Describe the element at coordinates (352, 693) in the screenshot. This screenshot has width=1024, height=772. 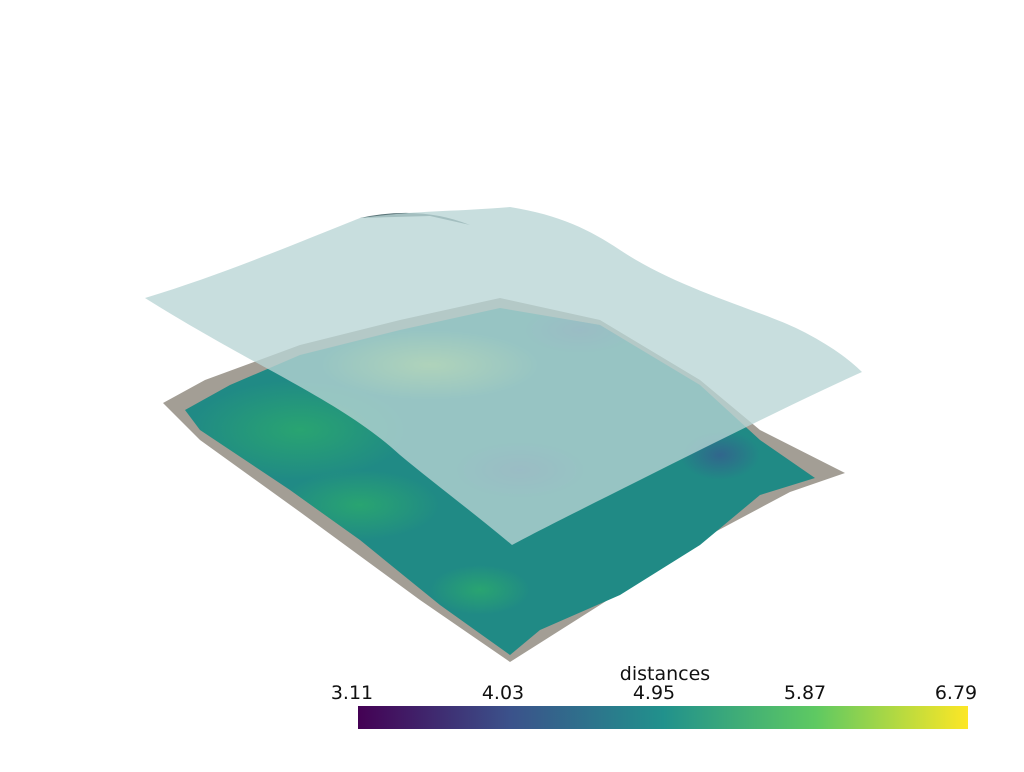
I see `color-bar-tick-label: 3.11` at that location.